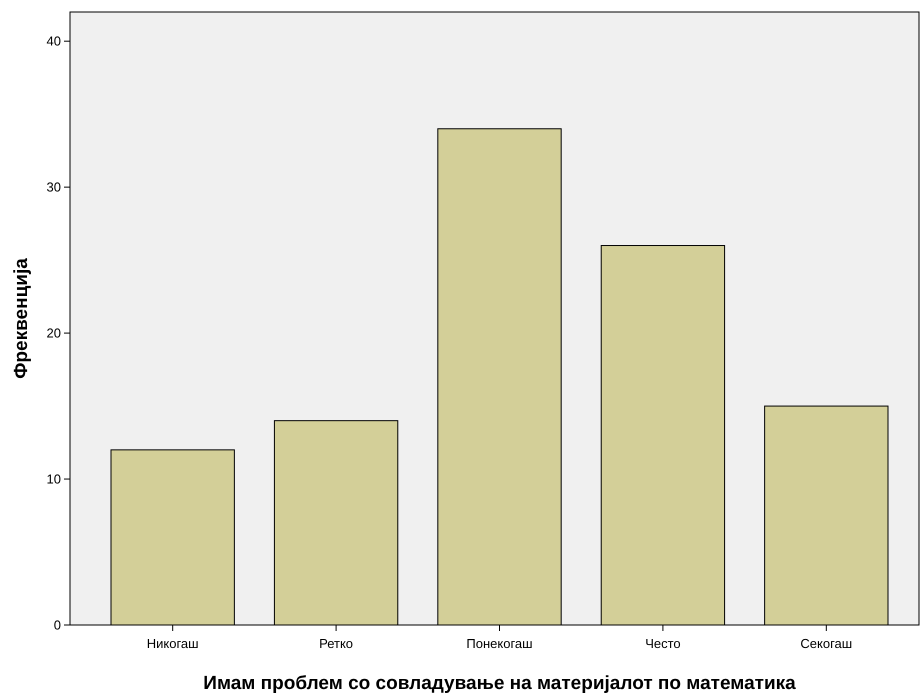 The width and height of the screenshot is (920, 694). What do you see at coordinates (336, 643) in the screenshot?
I see `x-tick-label: Ретко` at bounding box center [336, 643].